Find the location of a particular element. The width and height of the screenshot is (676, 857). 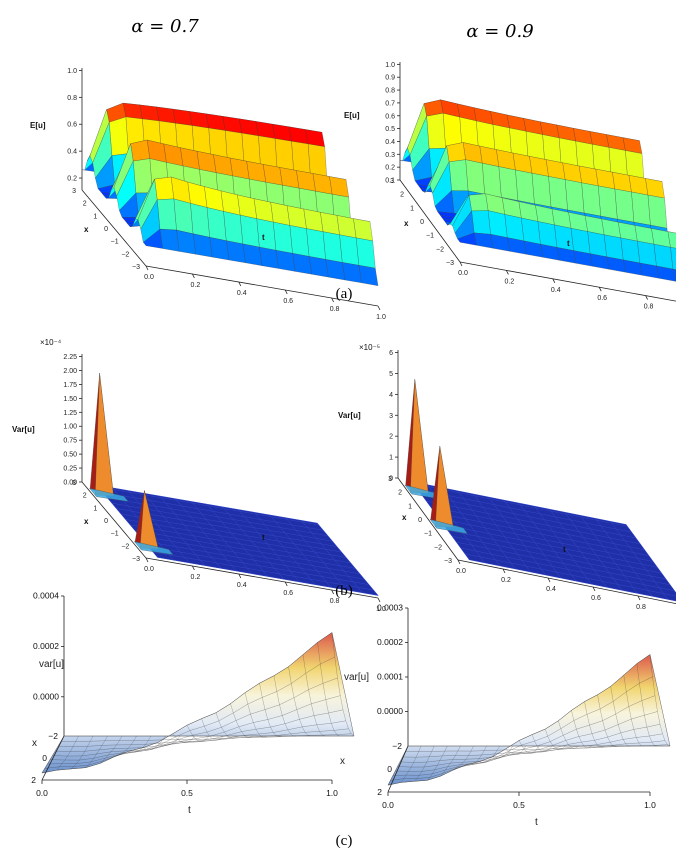

c1-z-tick-label: 0.0000 is located at coordinates (390, 711).